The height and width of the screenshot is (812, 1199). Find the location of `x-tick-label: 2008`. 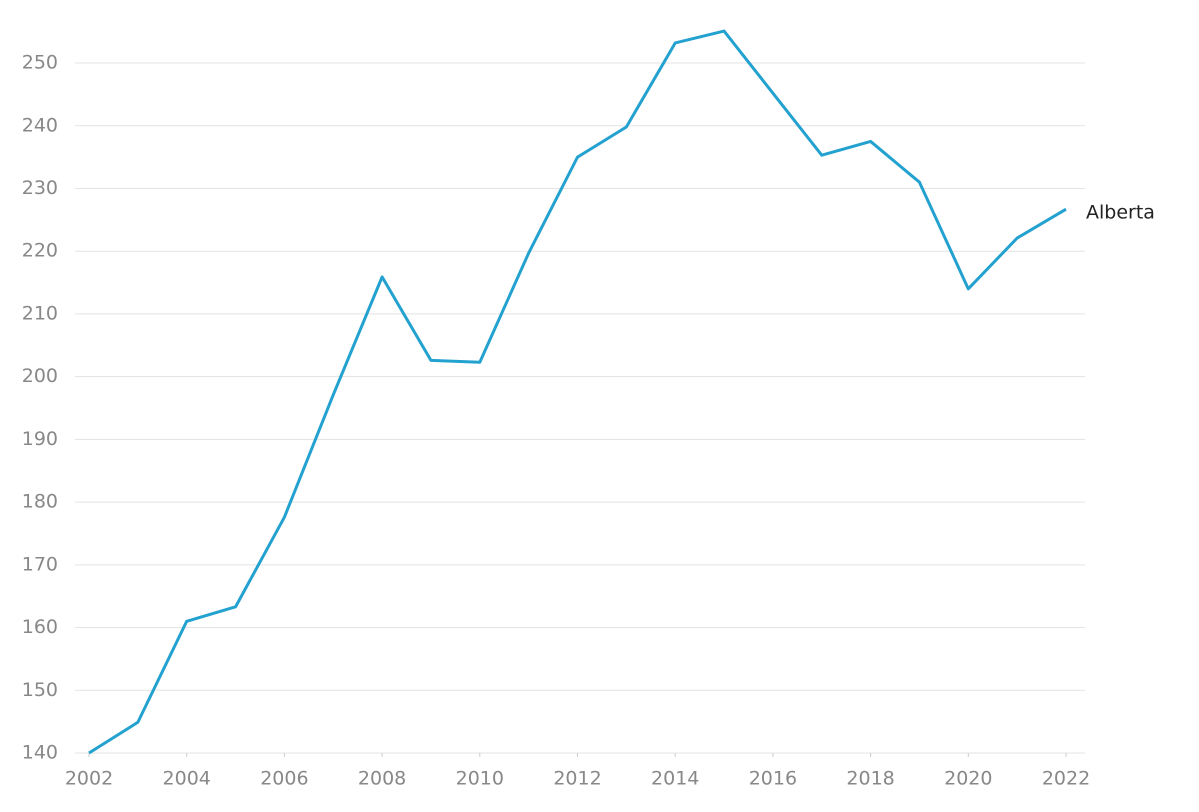

x-tick-label: 2008 is located at coordinates (382, 779).